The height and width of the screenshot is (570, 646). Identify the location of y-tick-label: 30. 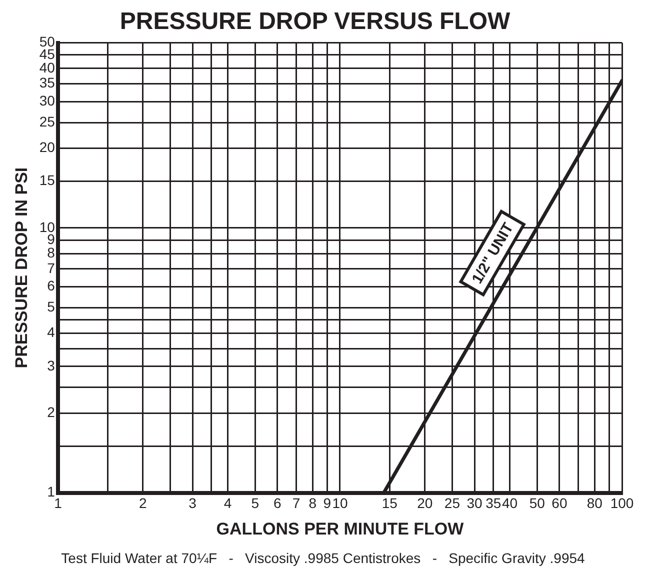
(47, 100).